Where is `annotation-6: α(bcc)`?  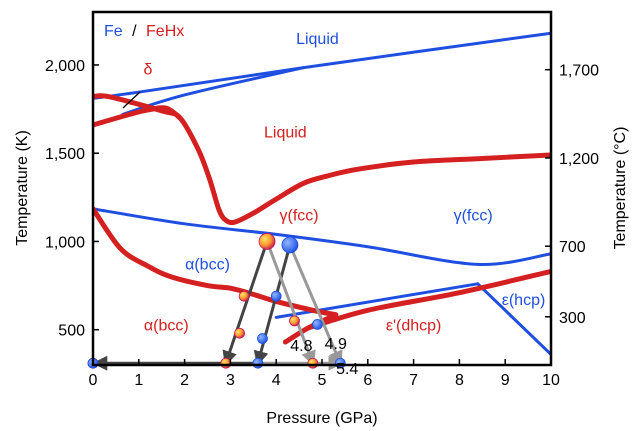
annotation-6: α(bcc) is located at coordinates (166, 326).